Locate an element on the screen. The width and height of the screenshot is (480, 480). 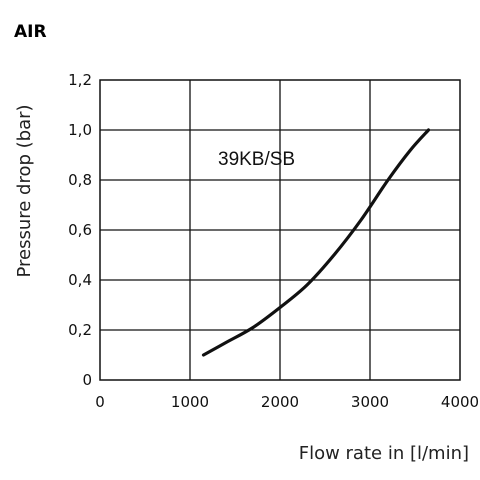
x-tick-label: 3000 is located at coordinates (370, 402).